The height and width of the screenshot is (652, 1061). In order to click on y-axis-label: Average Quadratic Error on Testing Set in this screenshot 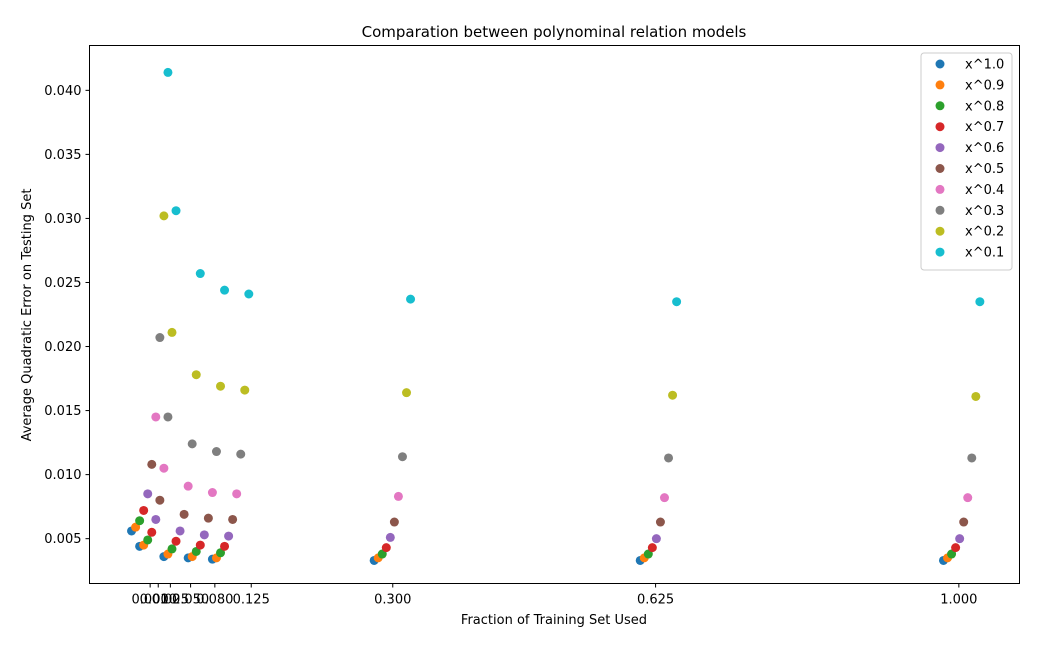, I will do `click(27, 315)`.